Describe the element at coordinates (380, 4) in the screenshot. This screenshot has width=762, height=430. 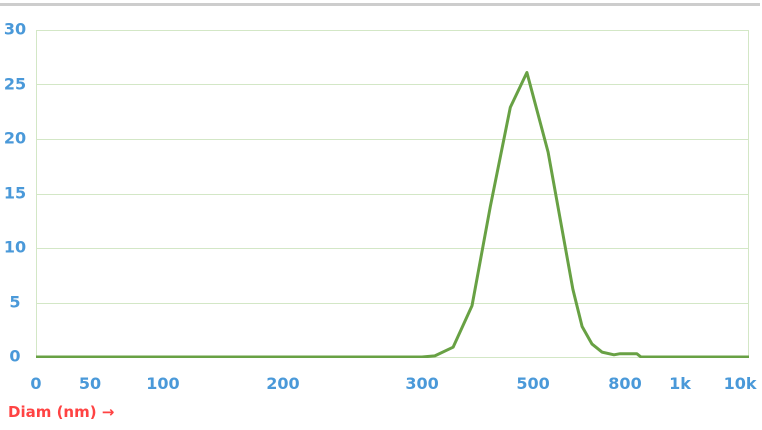
I see `top-divider-rule` at that location.